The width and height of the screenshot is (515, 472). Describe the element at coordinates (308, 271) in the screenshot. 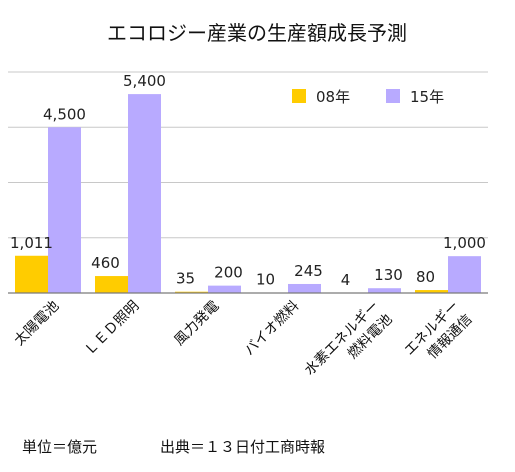

I see `data-label: 245` at that location.